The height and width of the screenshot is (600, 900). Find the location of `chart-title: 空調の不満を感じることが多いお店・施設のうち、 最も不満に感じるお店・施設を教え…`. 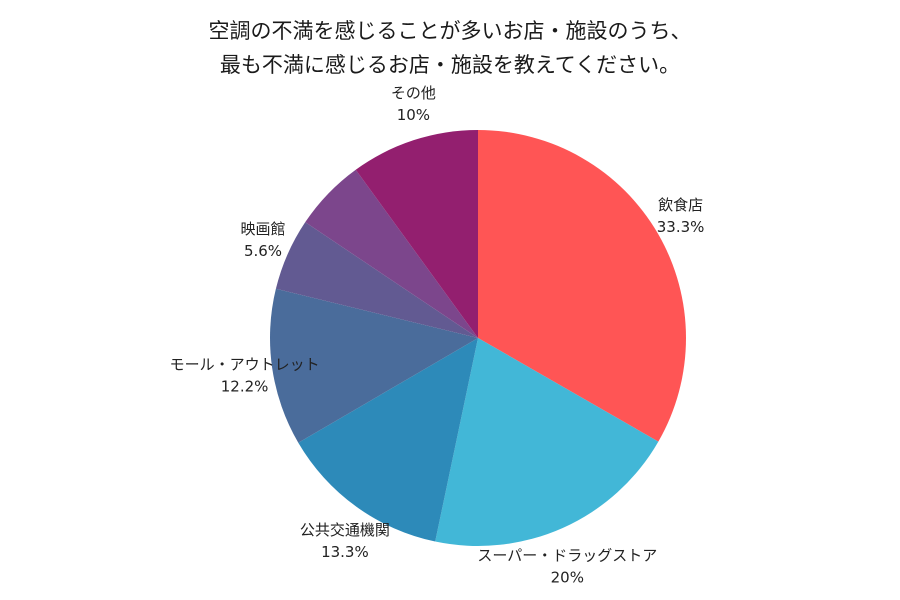

chart-title: 空調の不満を感じることが多いお店・施設のうち、 最も不満に感じるお店・施設を教え… is located at coordinates (450, 48).